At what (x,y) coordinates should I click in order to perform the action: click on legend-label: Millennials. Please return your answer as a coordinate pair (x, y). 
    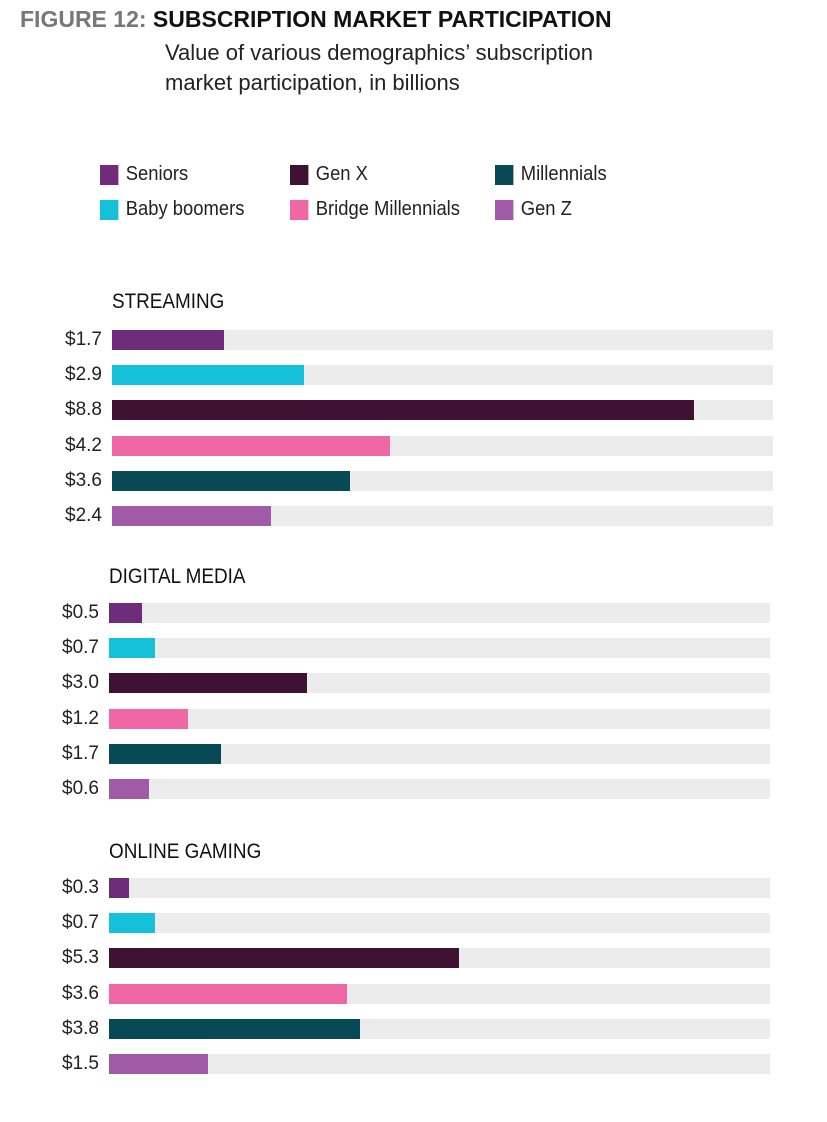
    Looking at the image, I should click on (563, 174).